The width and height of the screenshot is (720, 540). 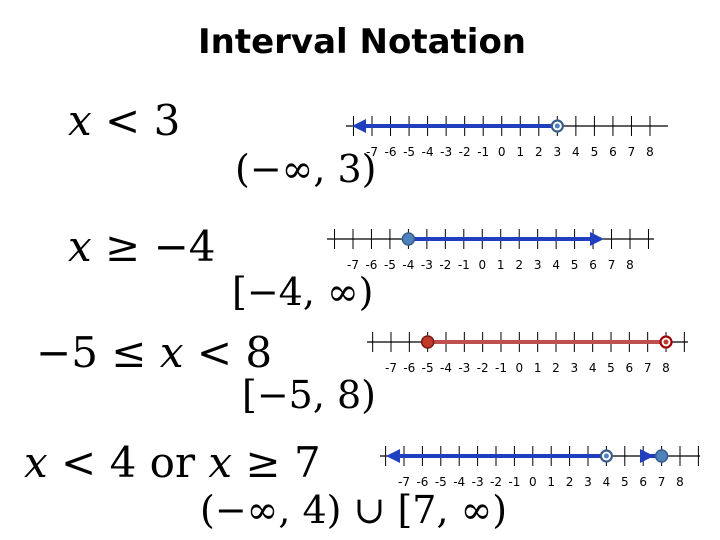 What do you see at coordinates (172, 462) in the screenshot?
I see `inequality-4: x < 4 or x ≥ 7` at bounding box center [172, 462].